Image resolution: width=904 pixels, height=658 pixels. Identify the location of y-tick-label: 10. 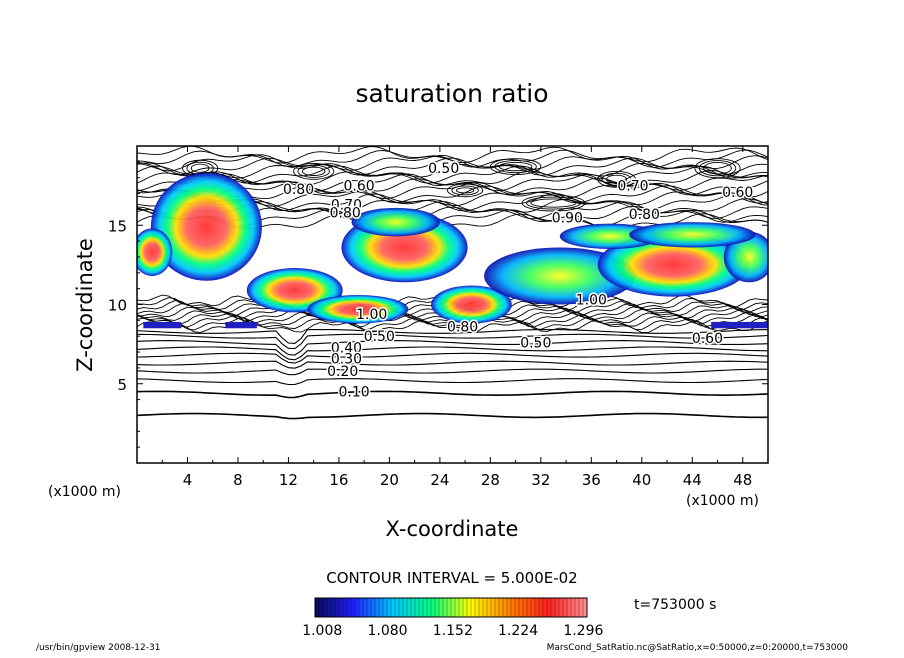
(117, 306).